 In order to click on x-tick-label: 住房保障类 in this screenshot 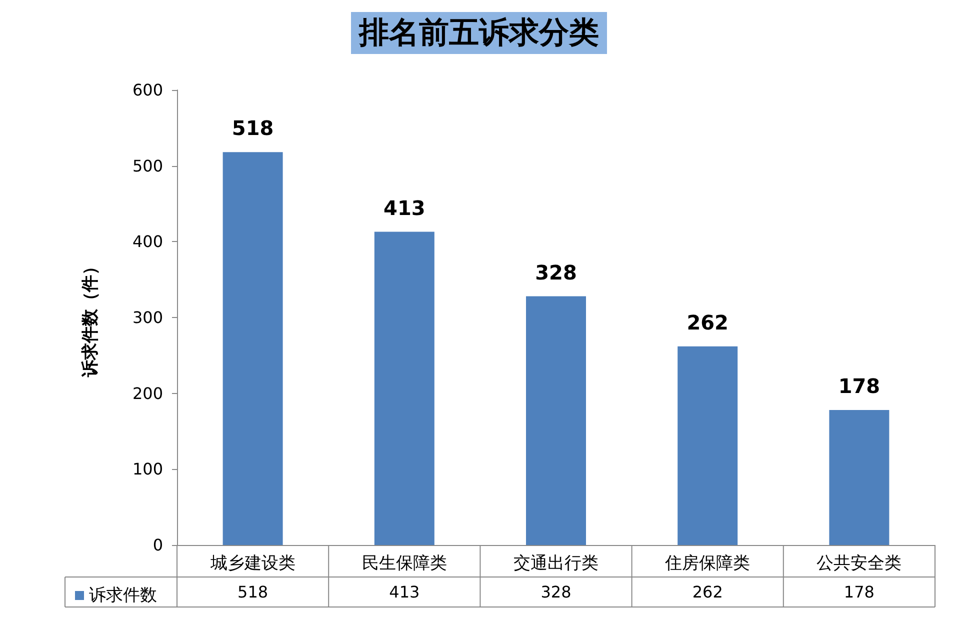, I will do `click(707, 564)`.